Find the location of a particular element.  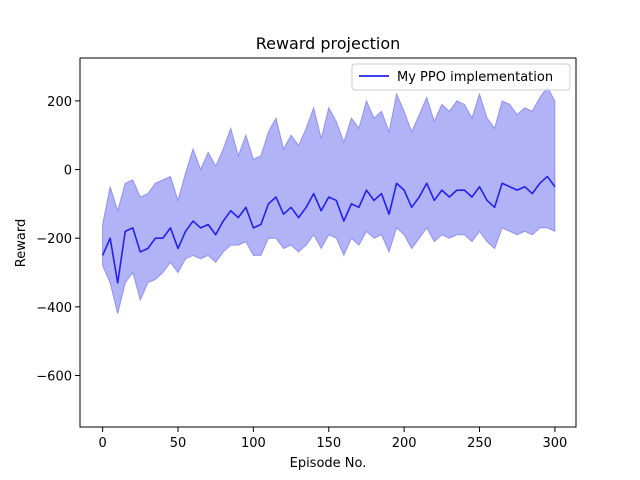

y-tick-label: −400 is located at coordinates (54, 308).